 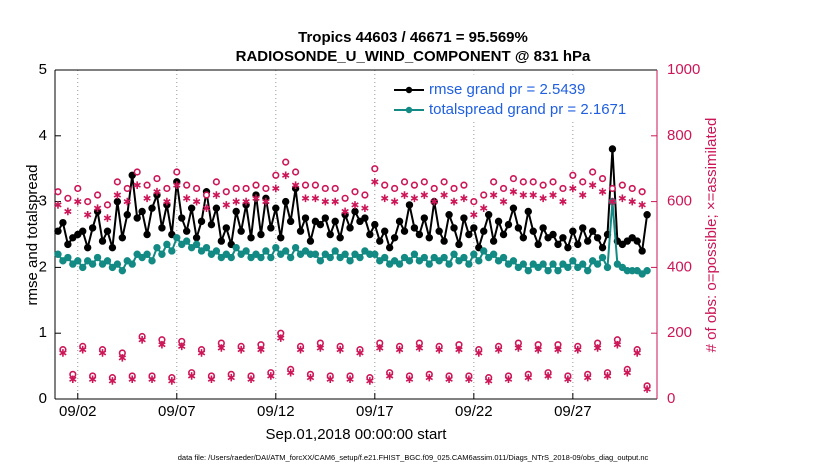 What do you see at coordinates (43, 69) in the screenshot?
I see `y-tick-label: 5` at bounding box center [43, 69].